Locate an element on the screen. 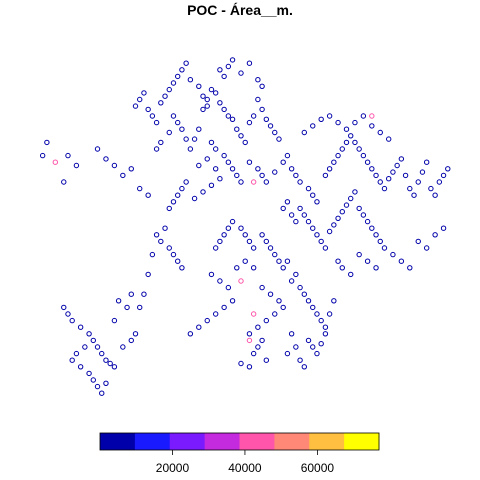 The width and height of the screenshot is (480, 480). chart-title: POC - Área__m. is located at coordinates (240, 10).